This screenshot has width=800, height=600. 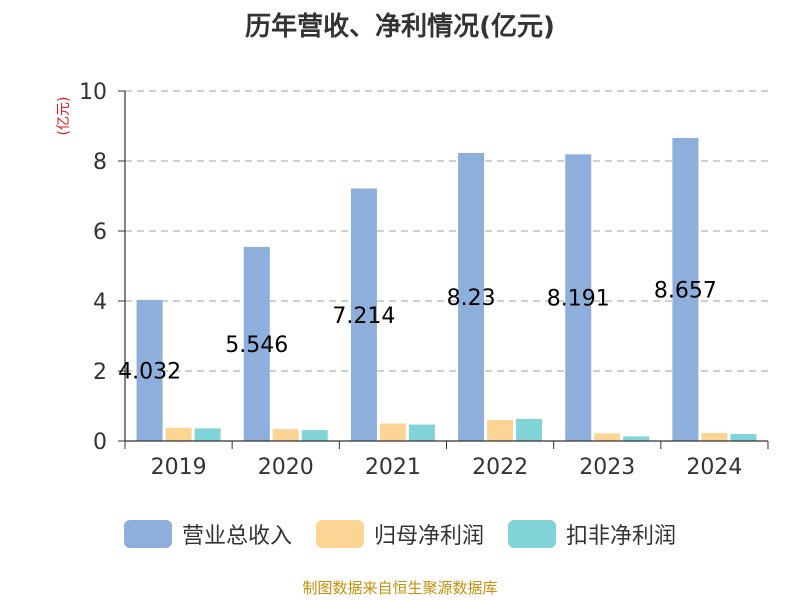 What do you see at coordinates (100, 442) in the screenshot?
I see `y-tick-label: 0` at bounding box center [100, 442].